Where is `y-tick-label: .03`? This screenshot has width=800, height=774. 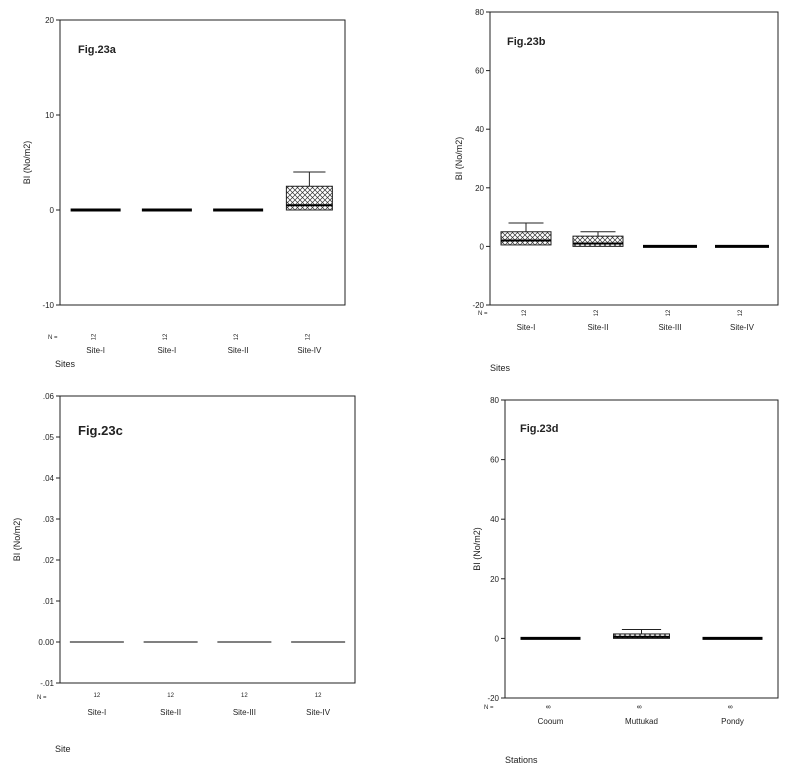
y-tick-label: .03 is located at coordinates (49, 519).